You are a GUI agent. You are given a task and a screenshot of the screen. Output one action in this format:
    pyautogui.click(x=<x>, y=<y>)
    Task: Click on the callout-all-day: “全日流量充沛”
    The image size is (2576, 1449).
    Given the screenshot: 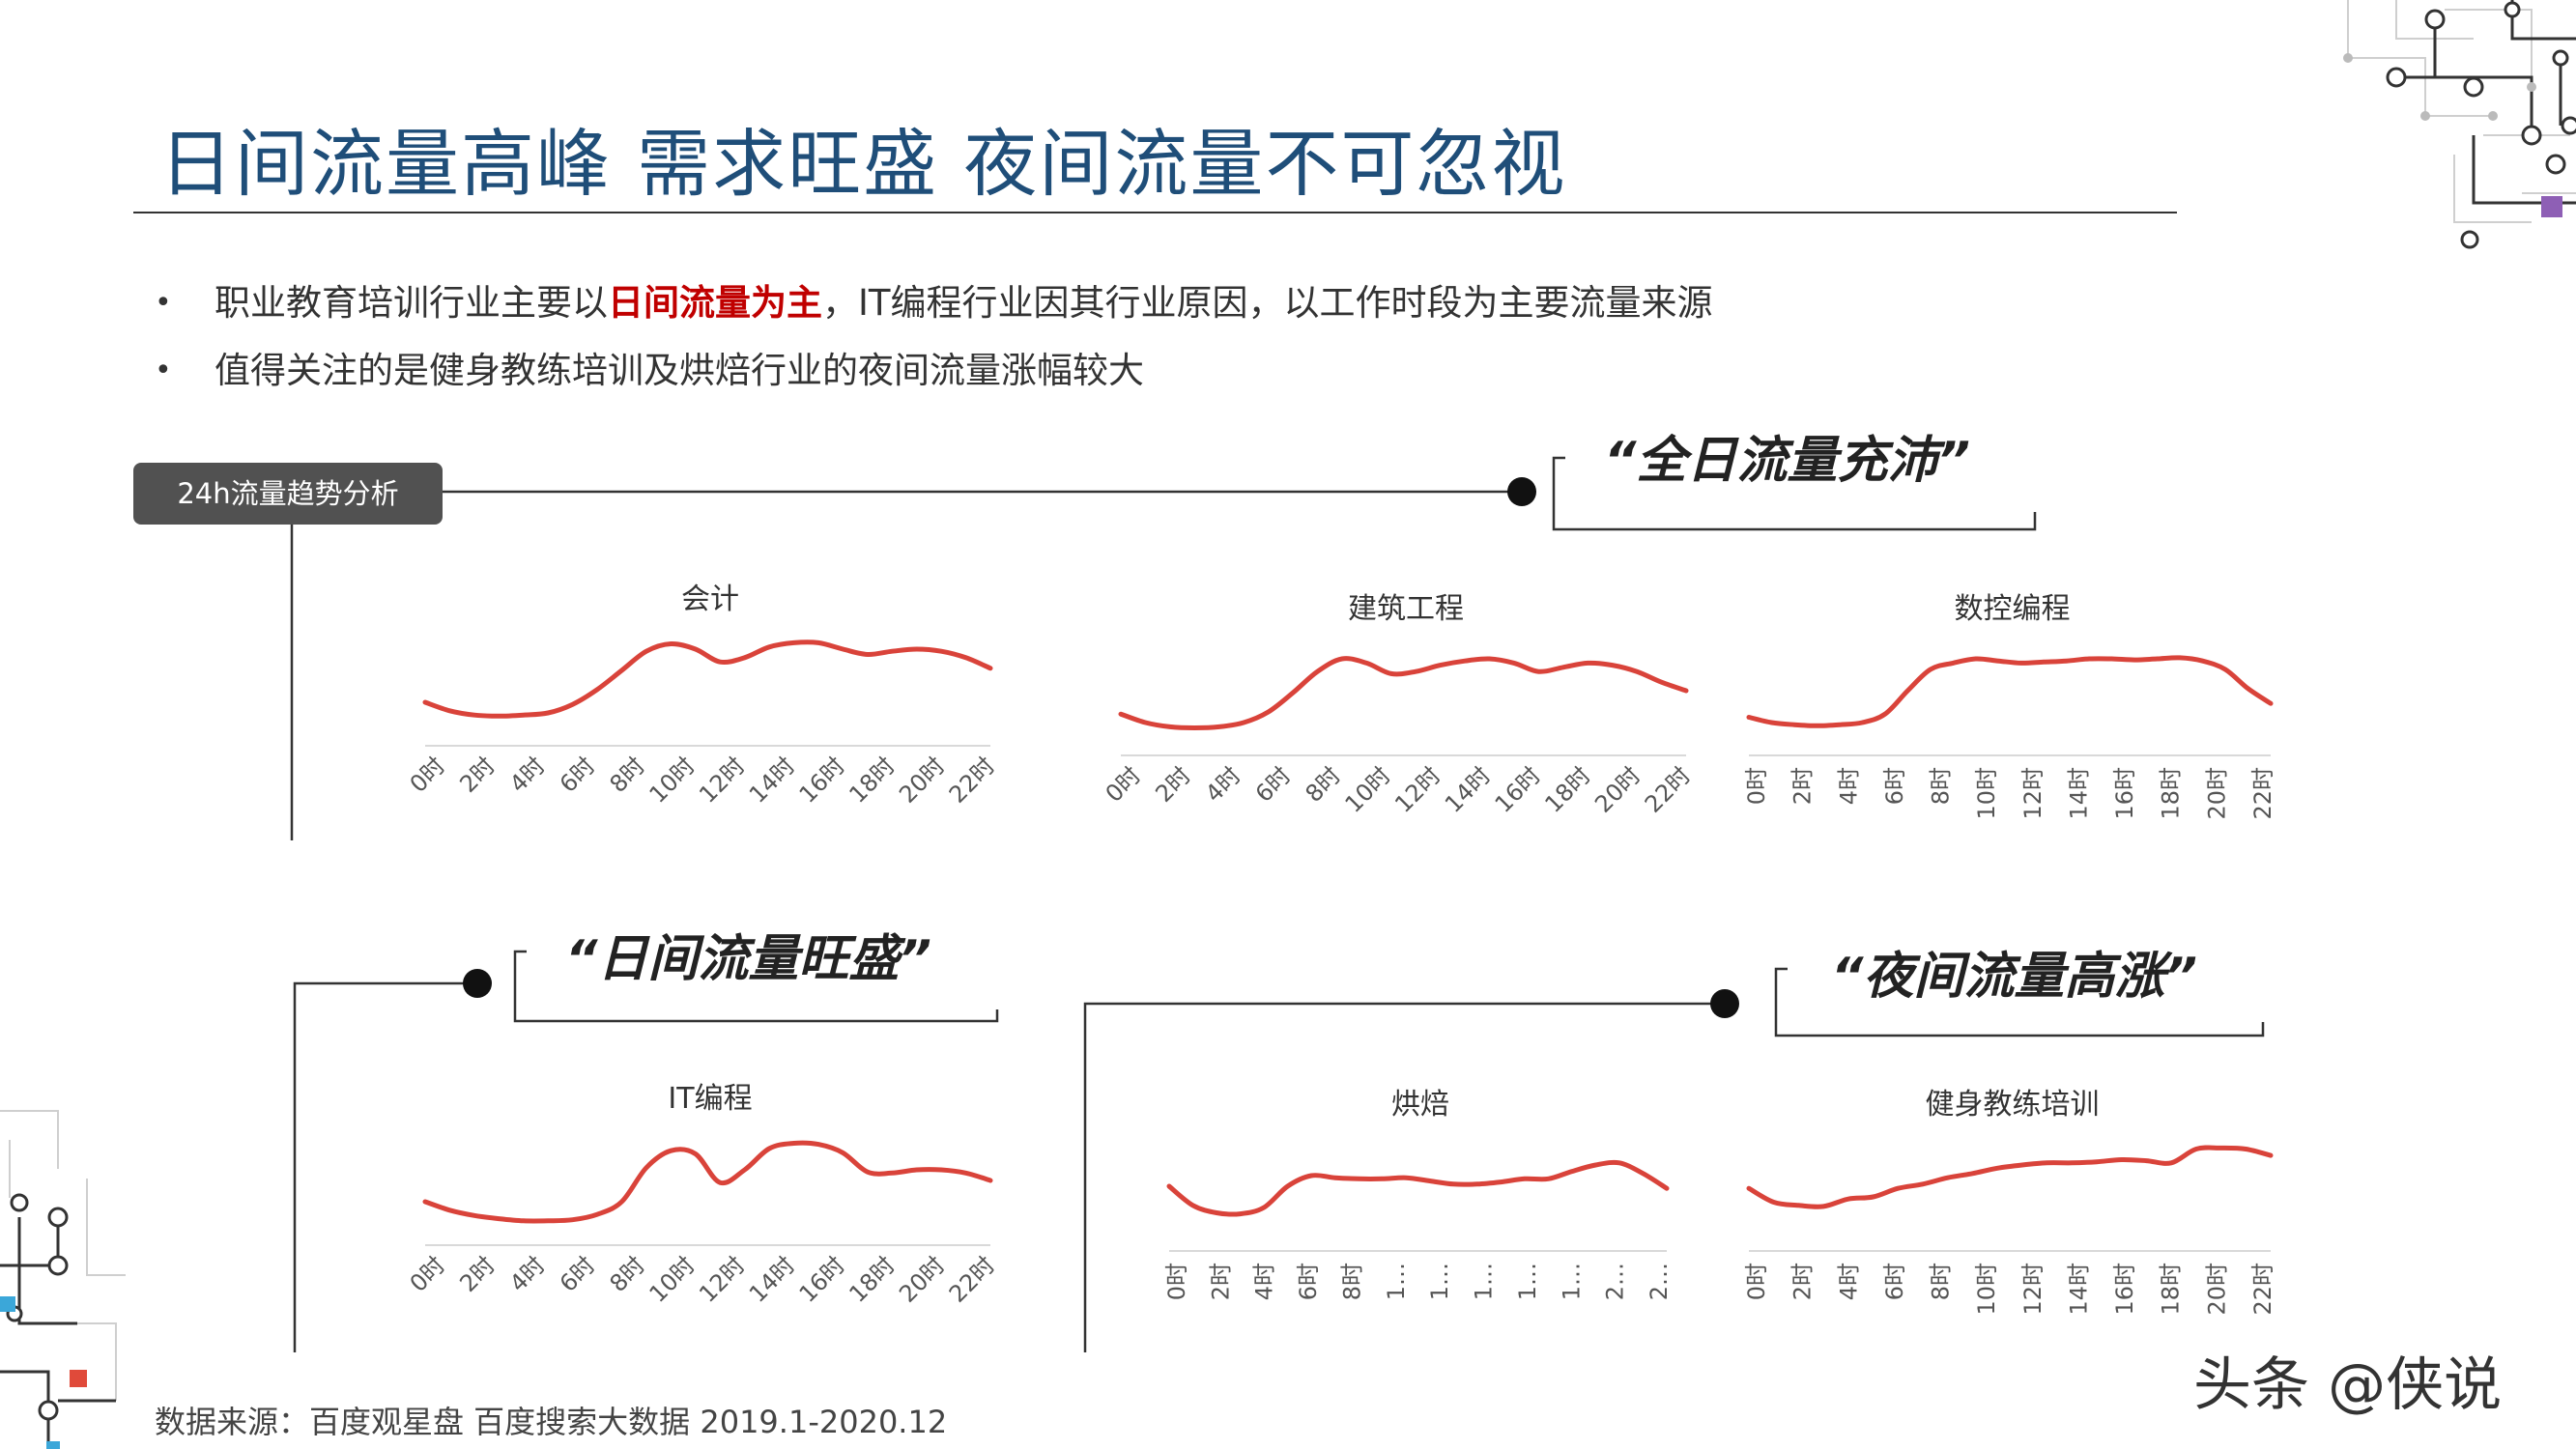 What is the action you would take?
    pyautogui.click(x=1787, y=461)
    